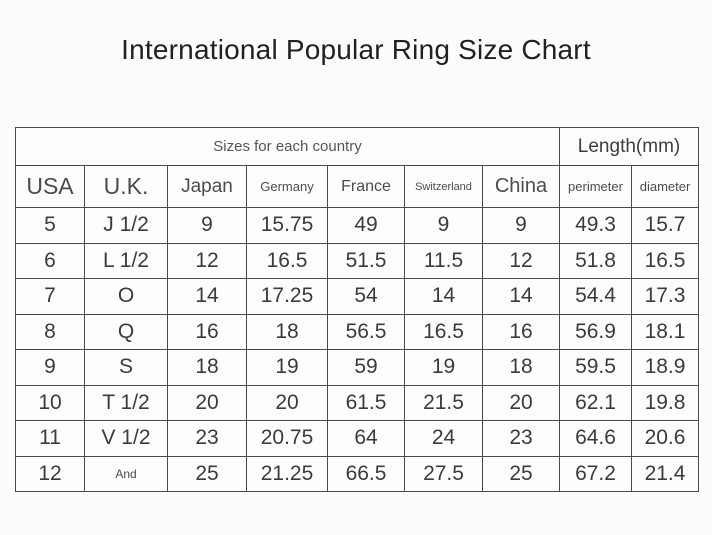 This screenshot has height=535, width=712. Describe the element at coordinates (126, 296) in the screenshot. I see `table-cell: O` at that location.